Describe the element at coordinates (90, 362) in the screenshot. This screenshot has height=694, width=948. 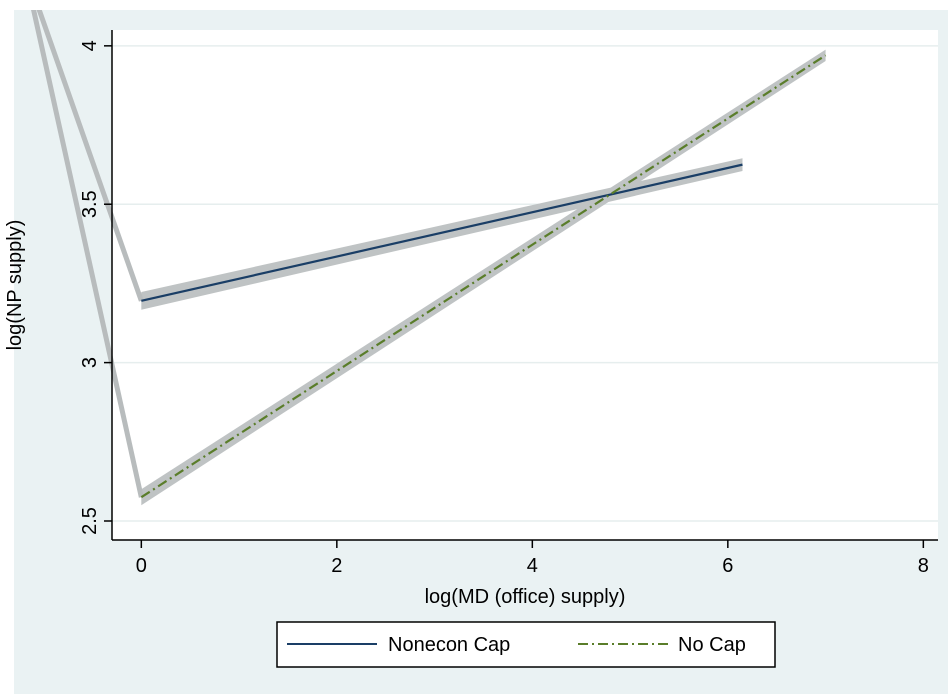
I see `y-tick-label: 3` at that location.